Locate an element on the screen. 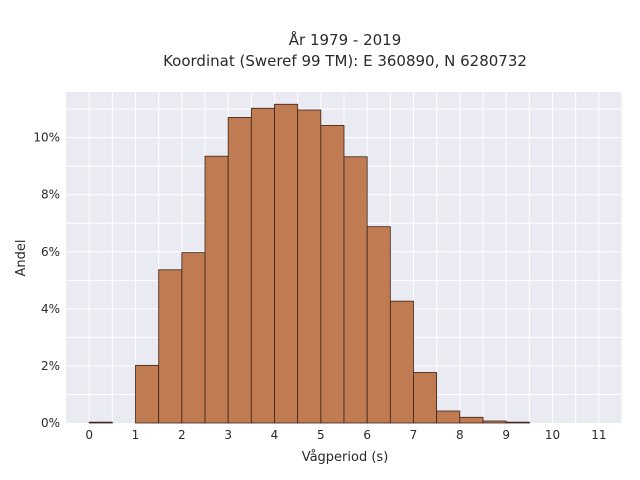 The width and height of the screenshot is (640, 480). x-tick-label: 4 is located at coordinates (275, 435).